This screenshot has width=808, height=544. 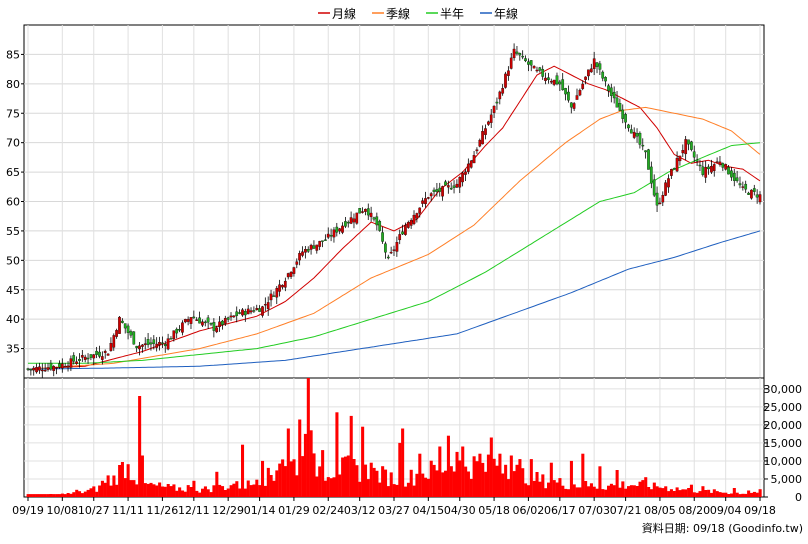 I want to click on price-tick-label: 70, so click(x=13, y=143).